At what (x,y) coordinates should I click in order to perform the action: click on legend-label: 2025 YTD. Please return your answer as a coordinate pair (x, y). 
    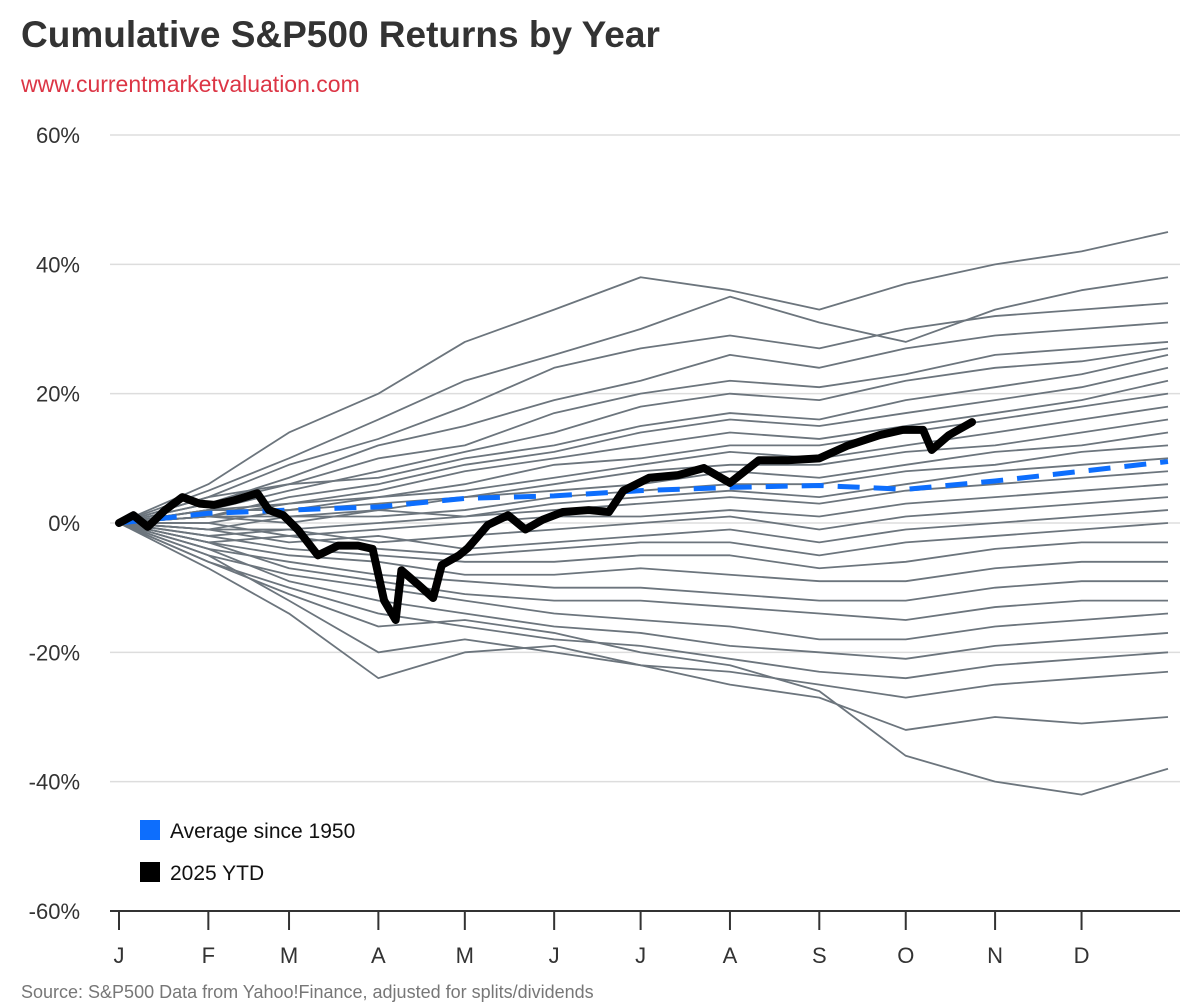
    Looking at the image, I should click on (217, 873).